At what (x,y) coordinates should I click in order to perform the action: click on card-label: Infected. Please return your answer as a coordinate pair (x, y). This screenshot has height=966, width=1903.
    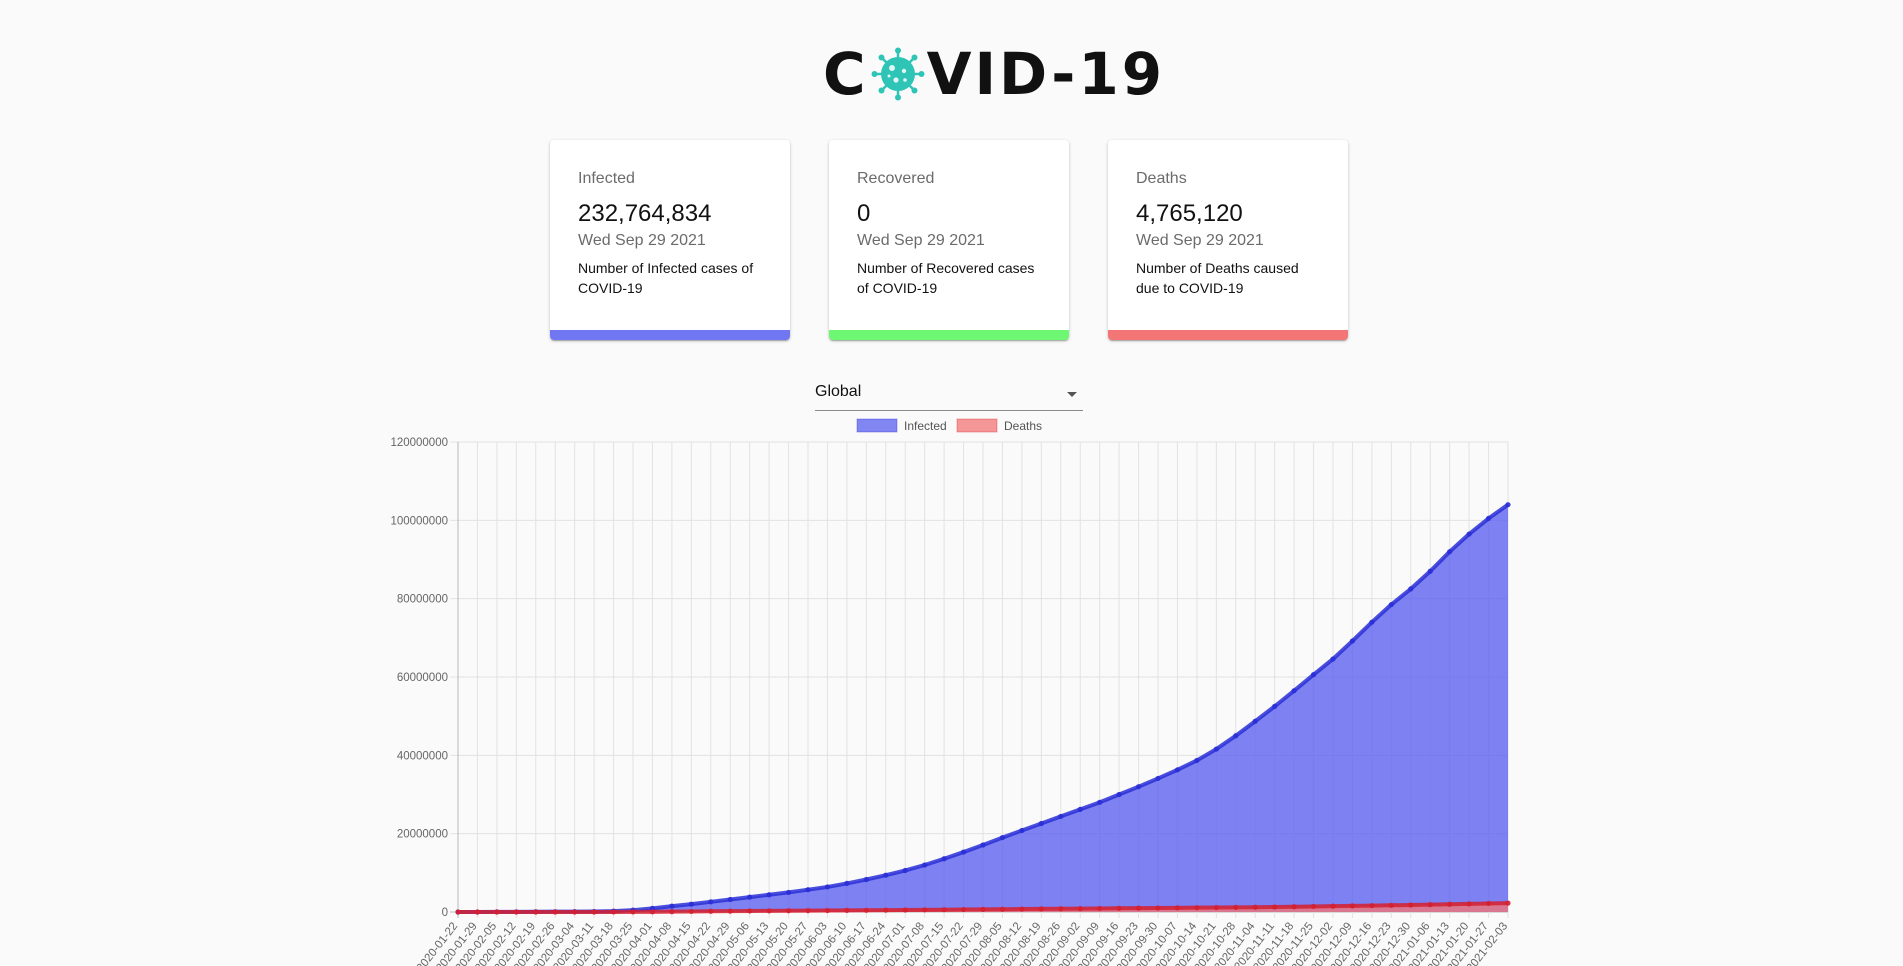
    Looking at the image, I should click on (606, 178).